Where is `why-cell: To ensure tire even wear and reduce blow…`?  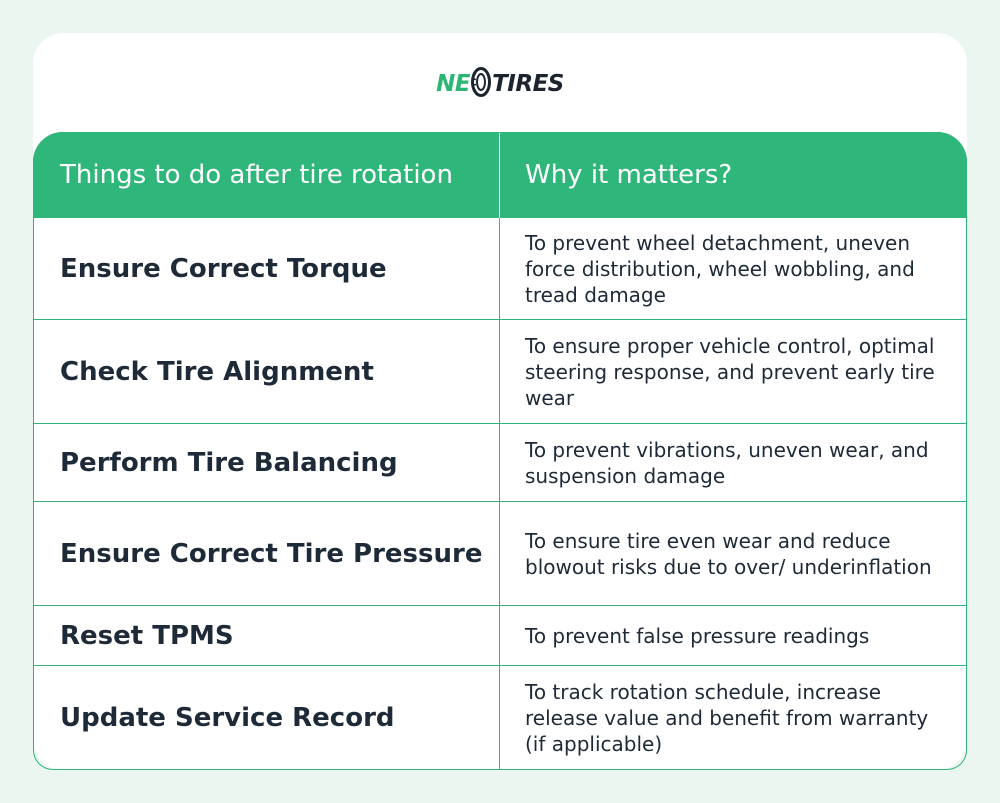 why-cell: To ensure tire even wear and reduce blow… is located at coordinates (733, 554).